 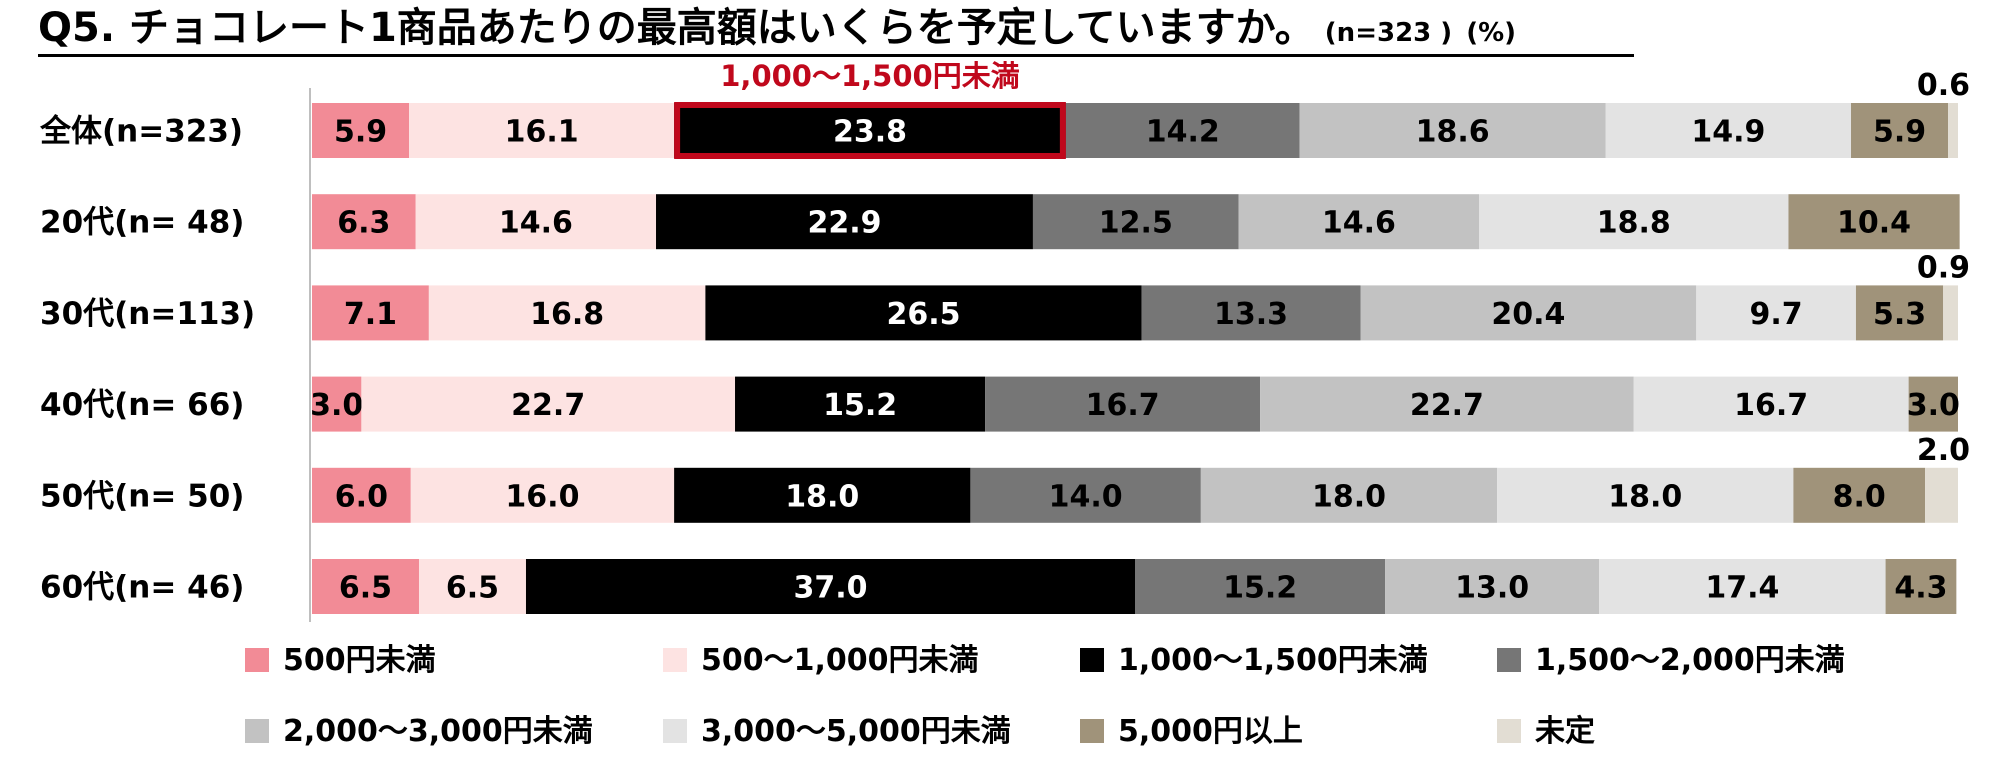 I want to click on data-label: 14.2, so click(x=1183, y=132).